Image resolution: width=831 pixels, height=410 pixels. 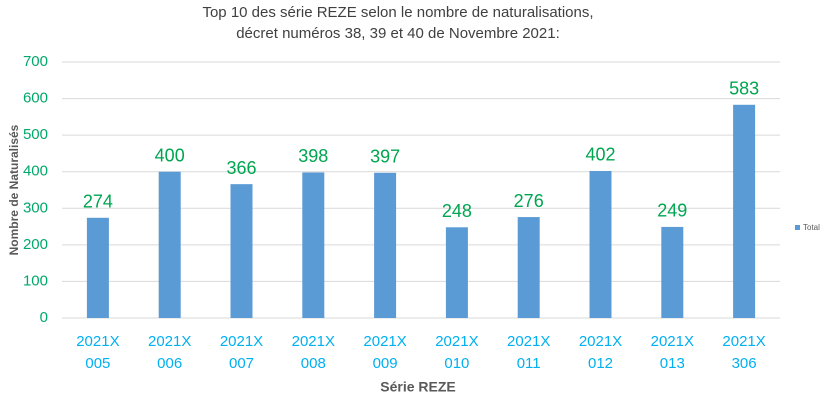 I want to click on data-label: 366, so click(x=241, y=168).